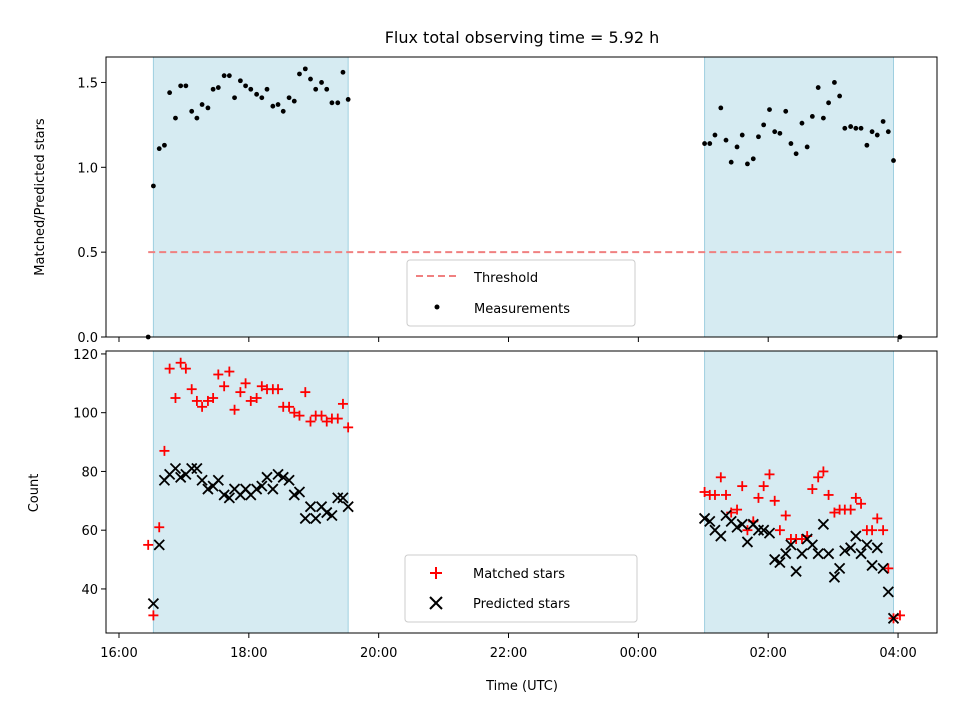  What do you see at coordinates (522, 309) in the screenshot?
I see `legend-measurements-label: Measurements` at bounding box center [522, 309].